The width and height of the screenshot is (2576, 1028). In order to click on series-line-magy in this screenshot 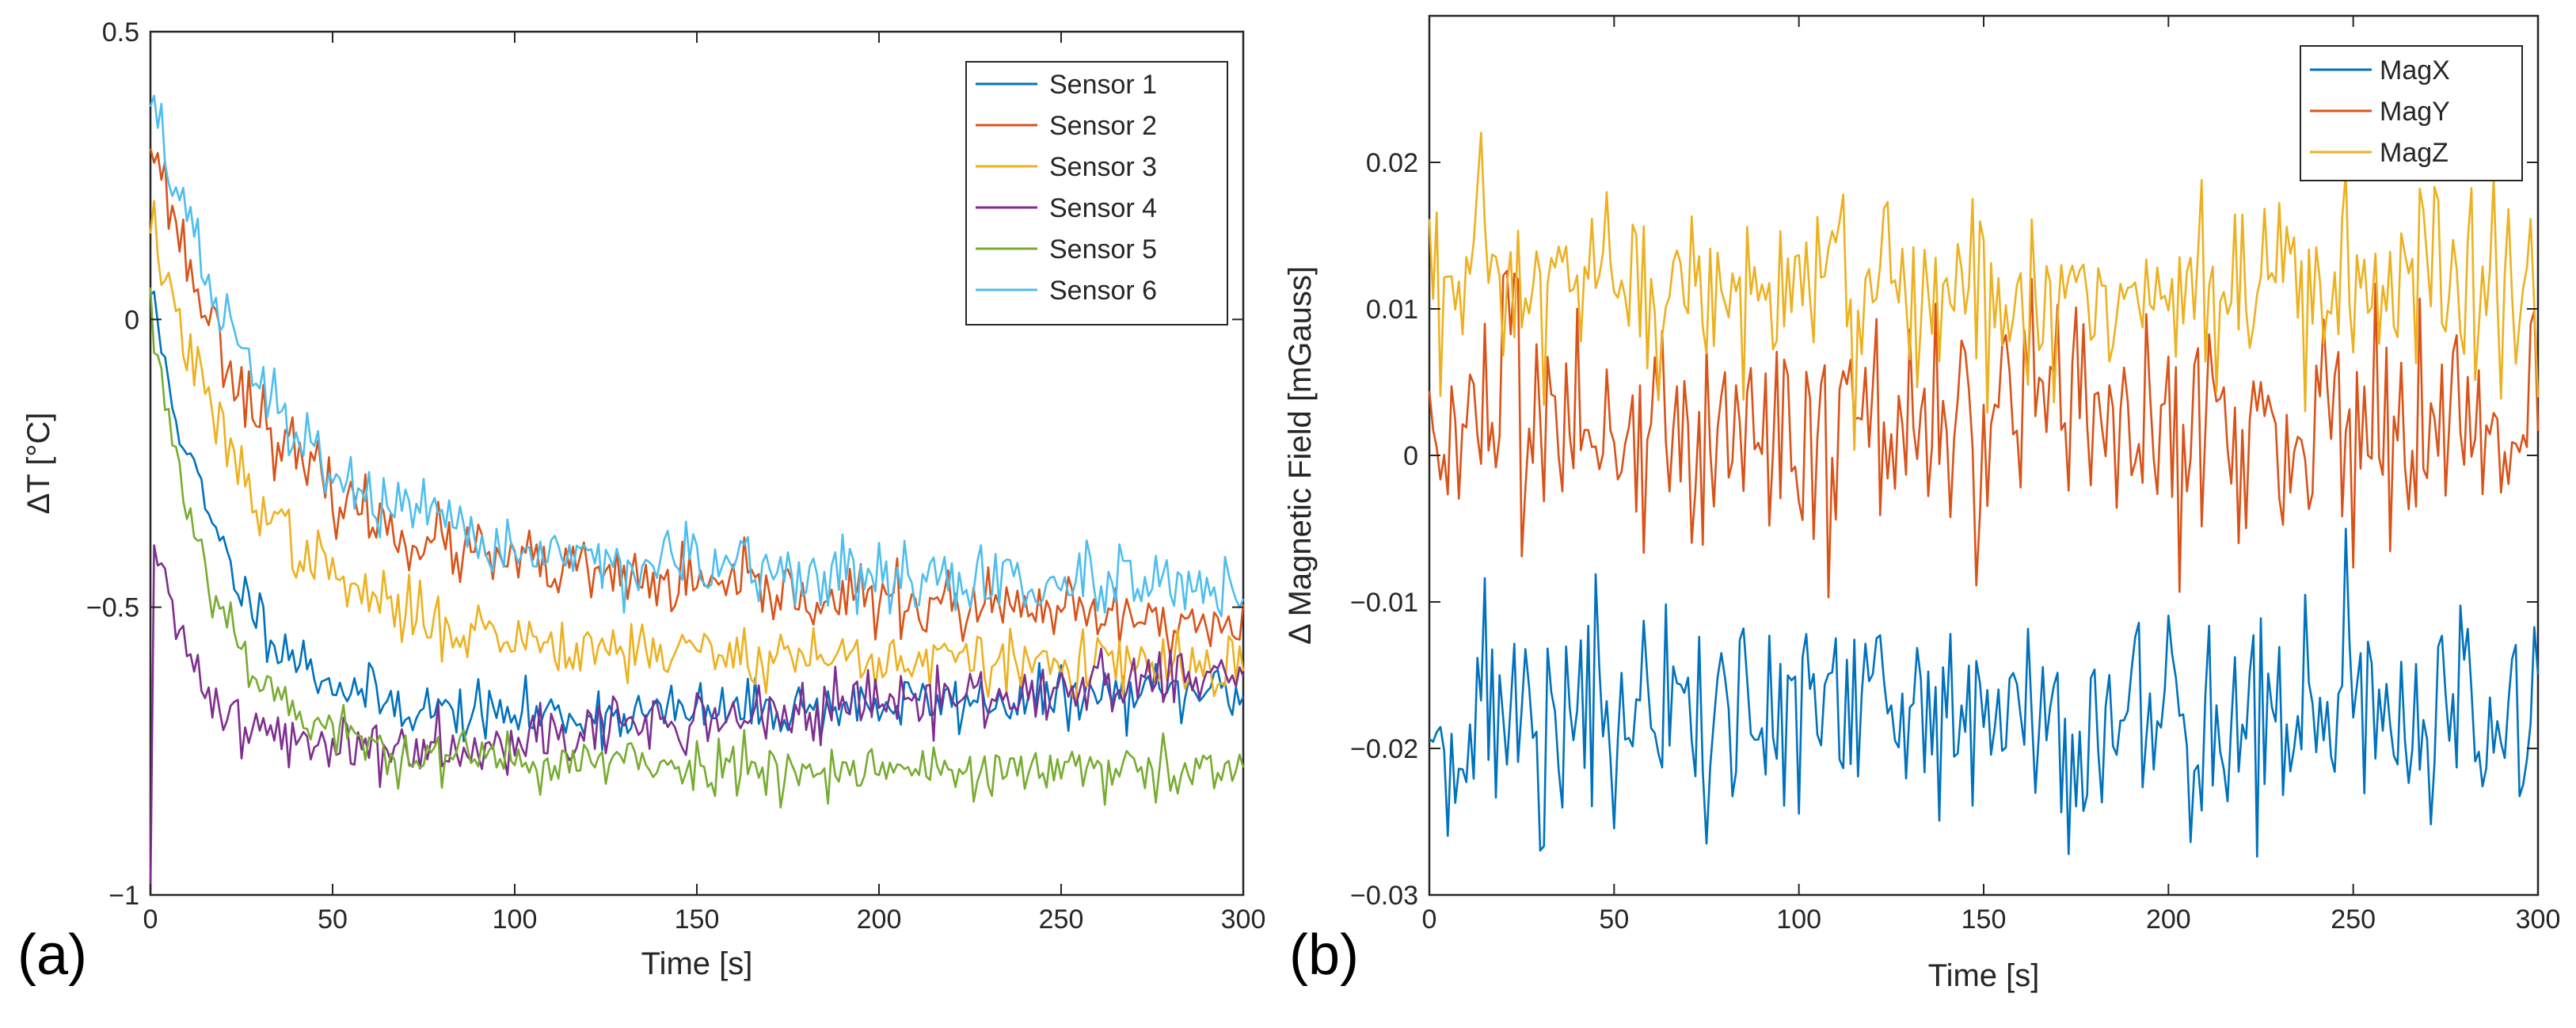, I will do `click(1984, 434)`.